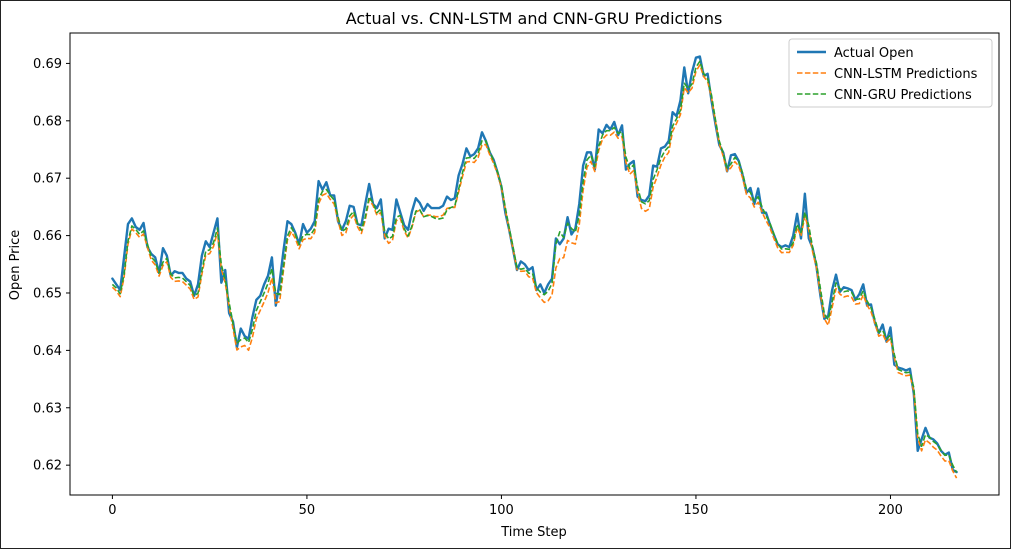  I want to click on legend-label-2: CNN-GRU Predictions, so click(903, 95).